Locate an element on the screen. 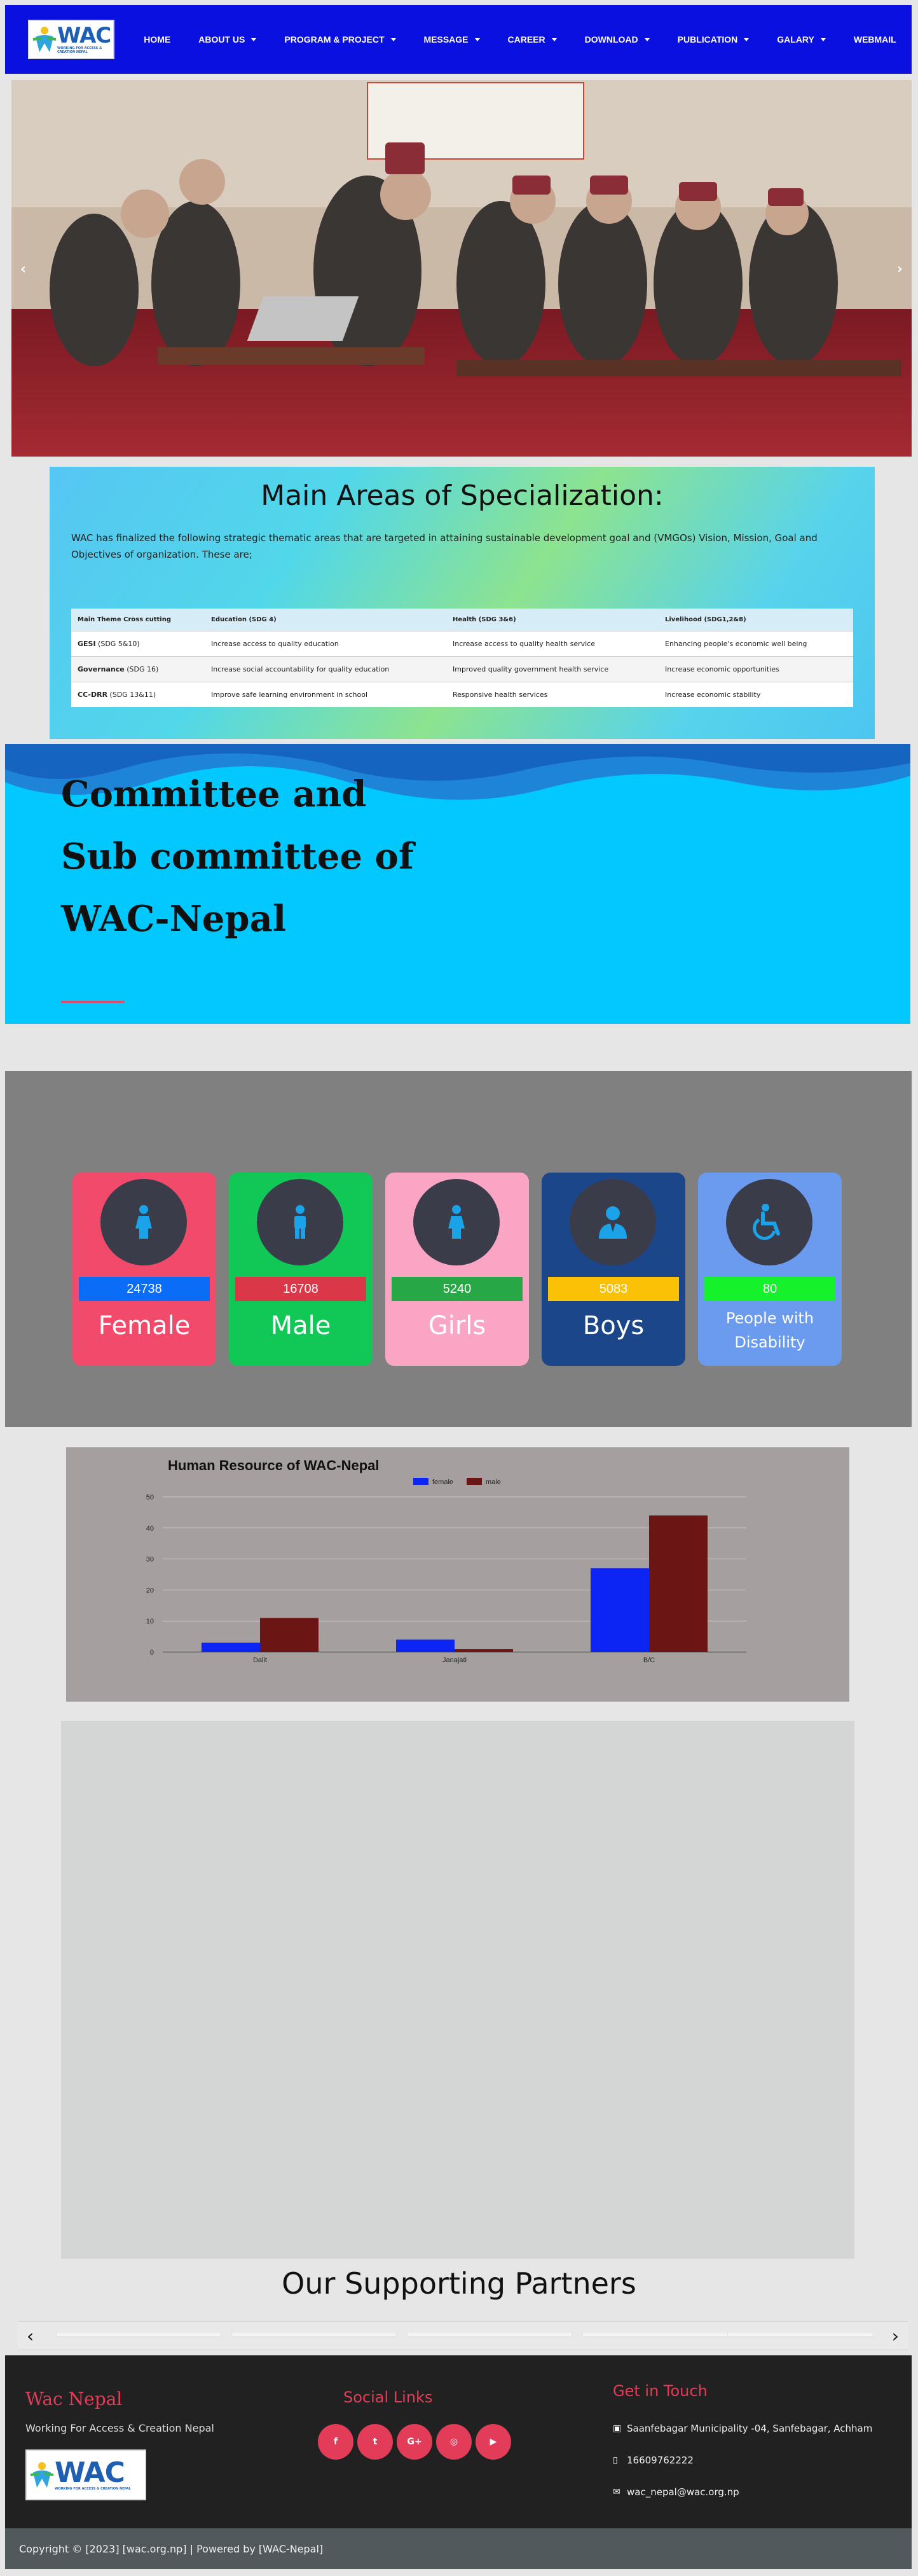 The width and height of the screenshot is (918, 2576). nav-item-label: CAREER is located at coordinates (526, 39).